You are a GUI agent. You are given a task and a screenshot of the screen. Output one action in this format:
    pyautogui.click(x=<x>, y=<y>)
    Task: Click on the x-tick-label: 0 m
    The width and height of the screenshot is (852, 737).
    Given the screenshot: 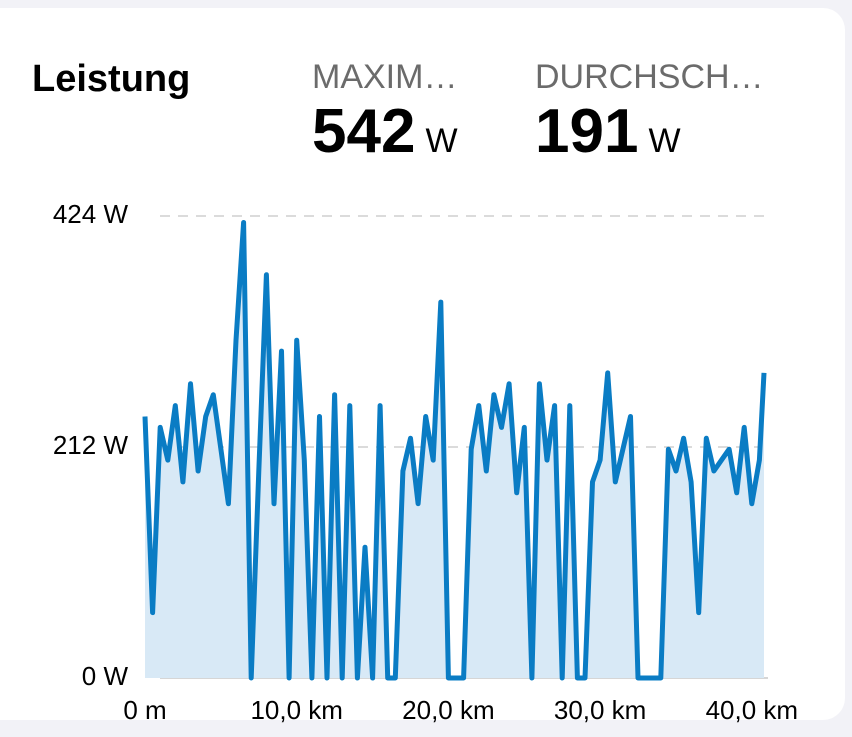 What is the action you would take?
    pyautogui.click(x=144, y=710)
    